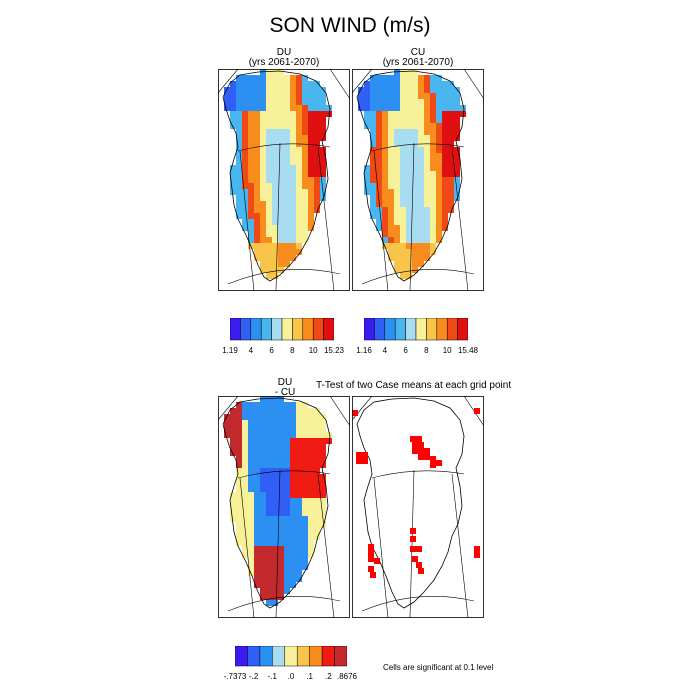 The image size is (700, 700). What do you see at coordinates (284, 58) in the screenshot?
I see `panel-du-title: DU (yrs 2061-2070)` at bounding box center [284, 58].